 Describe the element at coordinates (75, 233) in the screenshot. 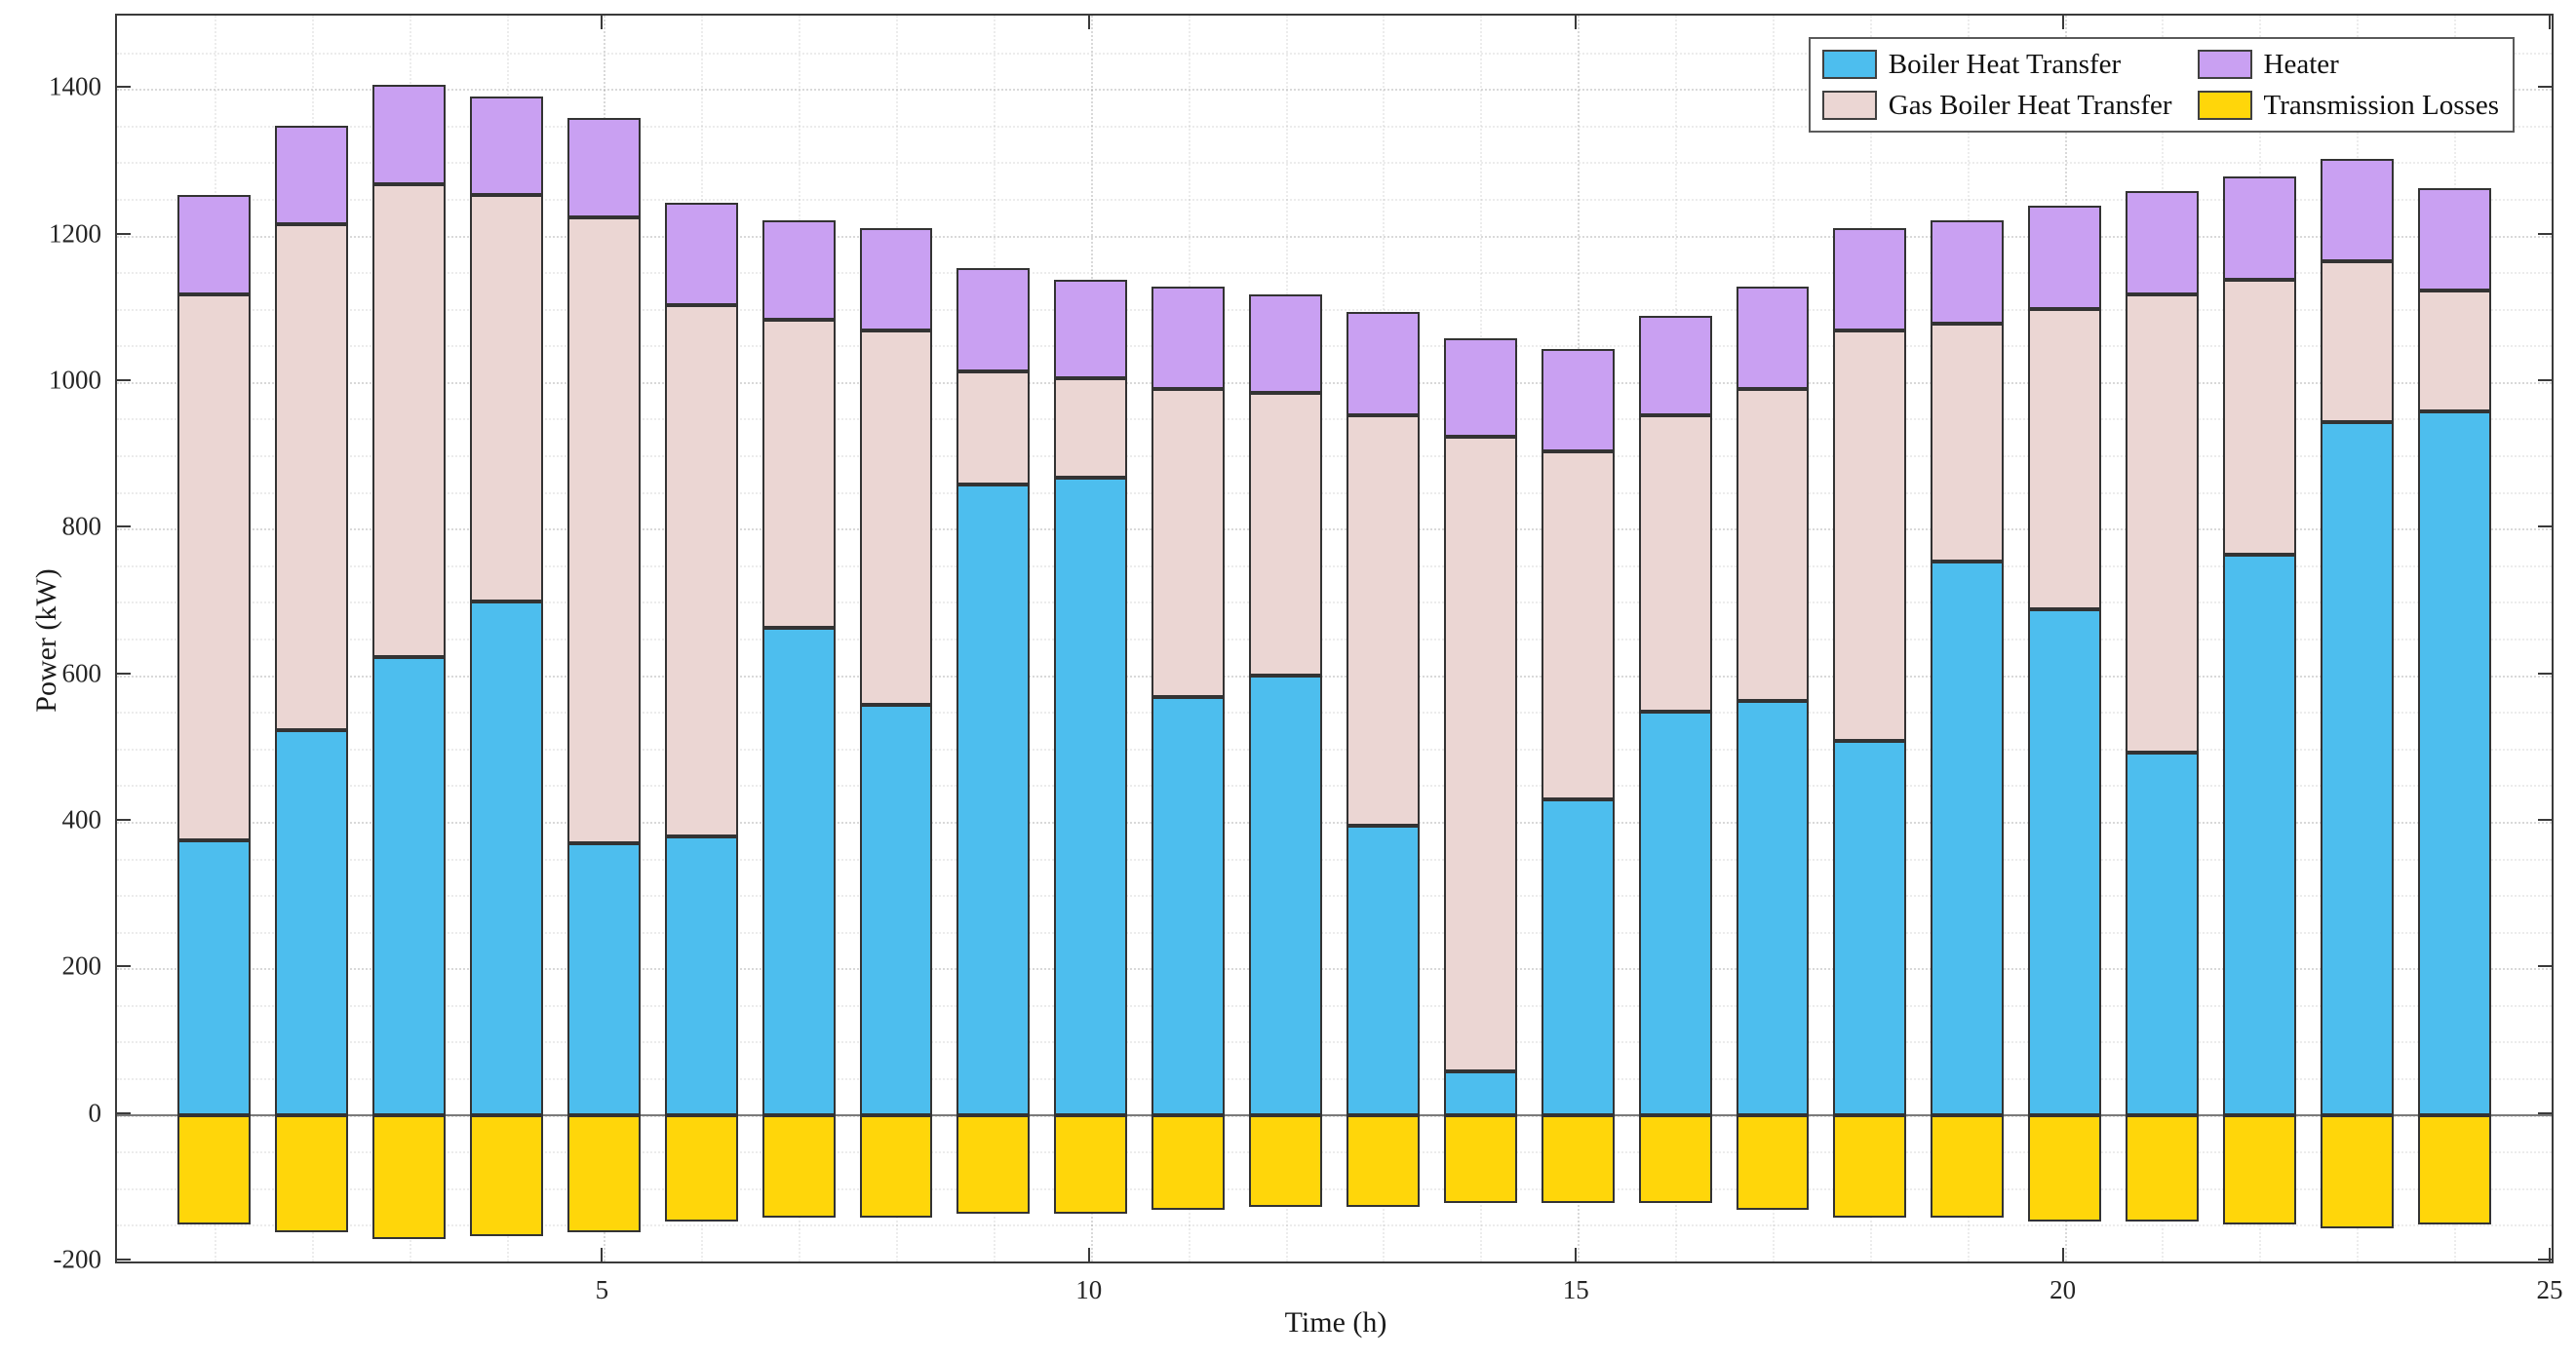

I see `y-tick-label: 1200` at that location.